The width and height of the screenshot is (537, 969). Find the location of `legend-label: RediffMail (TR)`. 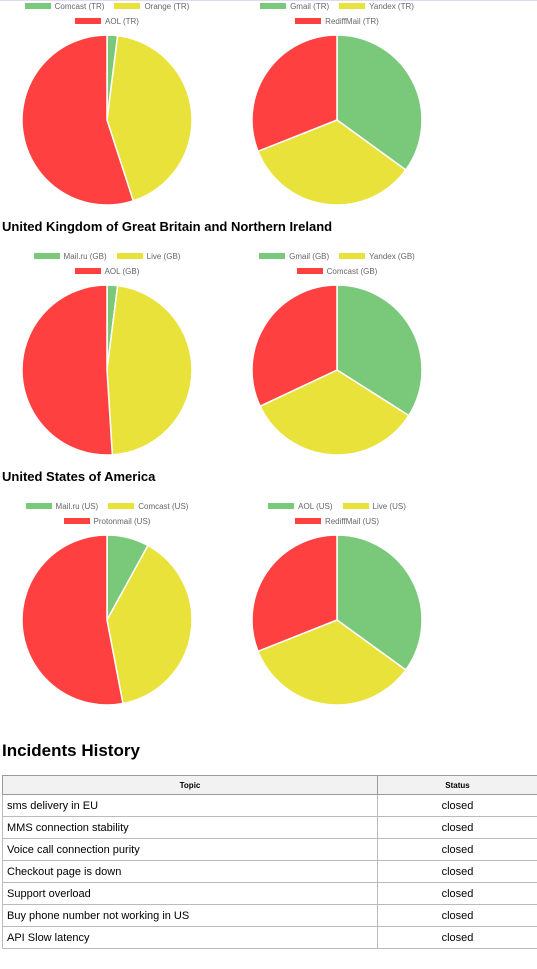

legend-label: RediffMail (TR) is located at coordinates (352, 21).